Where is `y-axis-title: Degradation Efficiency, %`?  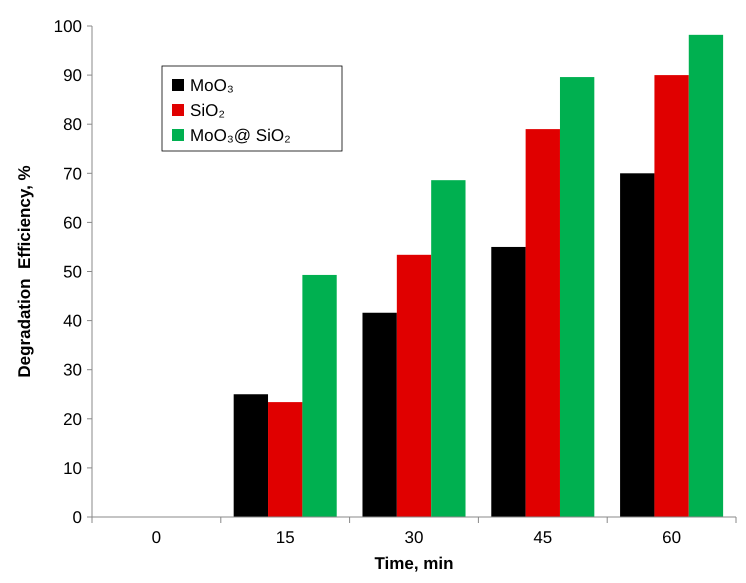
y-axis-title: Degradation Efficiency, % is located at coordinates (24, 271).